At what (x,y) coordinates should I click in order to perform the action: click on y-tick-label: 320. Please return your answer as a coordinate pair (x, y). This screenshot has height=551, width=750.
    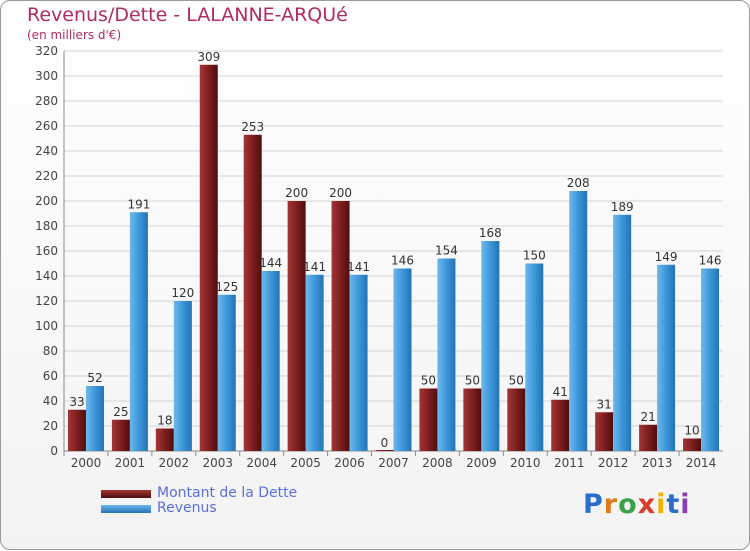
    Looking at the image, I should click on (46, 51).